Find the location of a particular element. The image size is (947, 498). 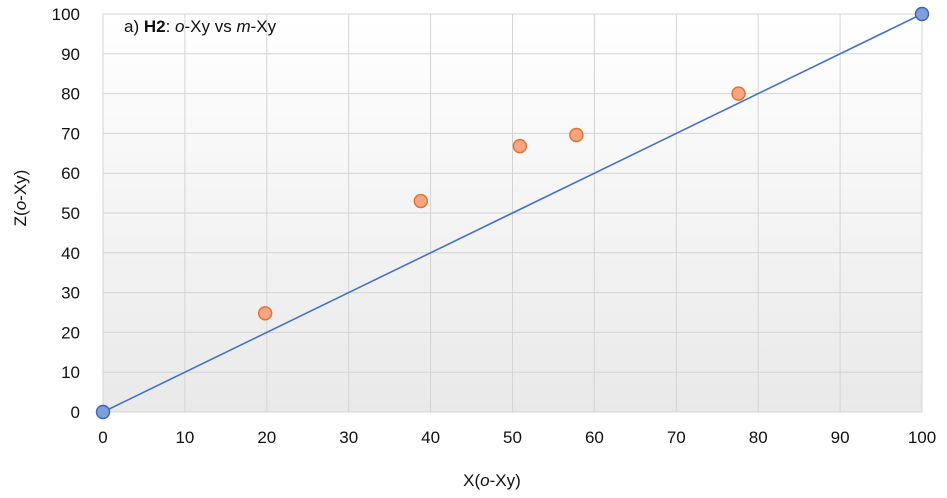

x-tick-label: 90 is located at coordinates (840, 437).